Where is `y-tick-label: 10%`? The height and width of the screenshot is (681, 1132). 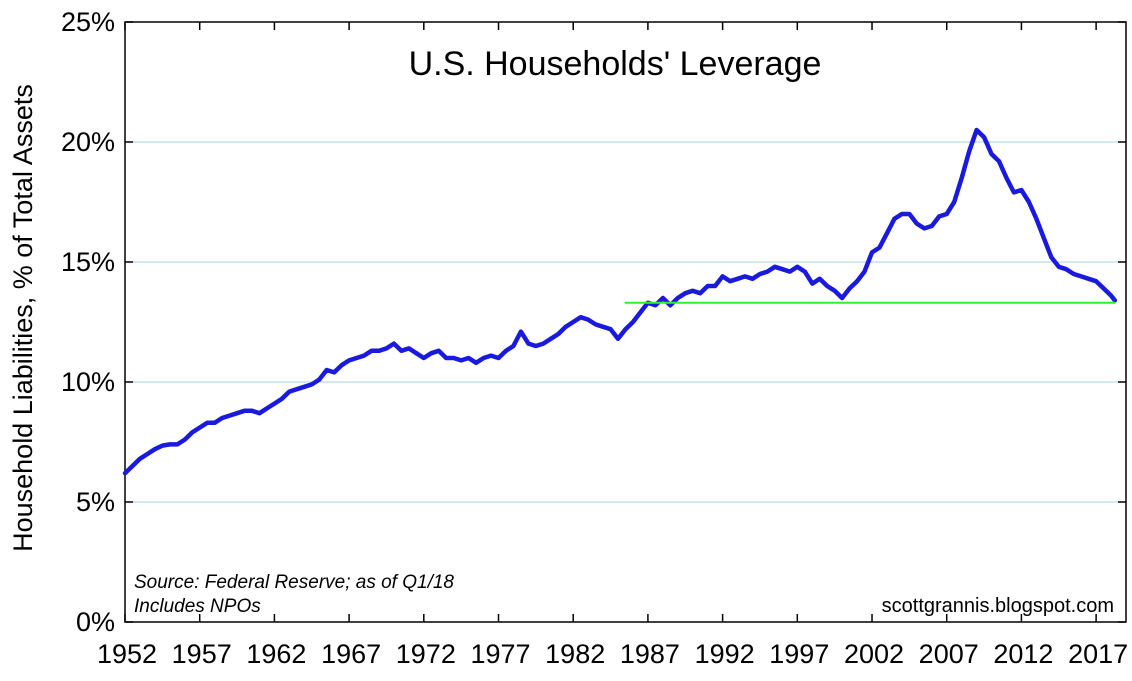 y-tick-label: 10% is located at coordinates (88, 382).